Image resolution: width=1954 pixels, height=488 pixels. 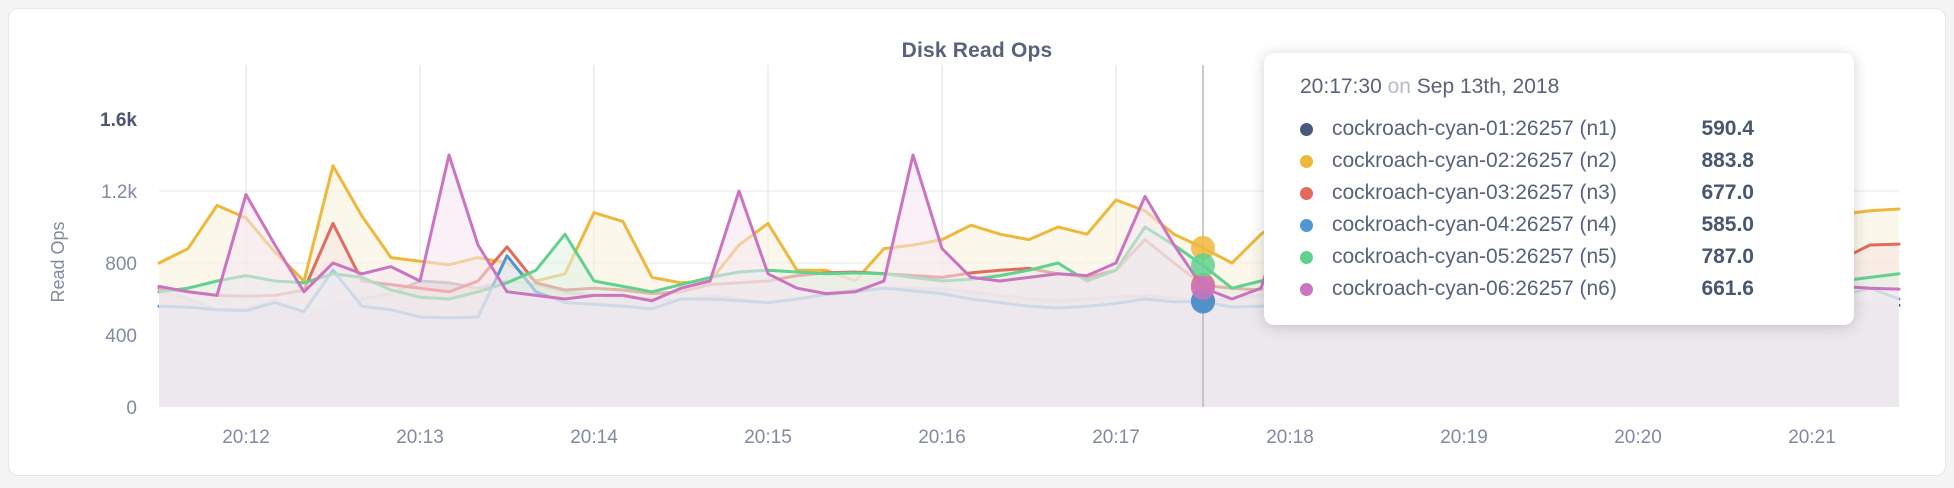 What do you see at coordinates (768, 437) in the screenshot?
I see `x-axis-tick-label: 20:15` at bounding box center [768, 437].